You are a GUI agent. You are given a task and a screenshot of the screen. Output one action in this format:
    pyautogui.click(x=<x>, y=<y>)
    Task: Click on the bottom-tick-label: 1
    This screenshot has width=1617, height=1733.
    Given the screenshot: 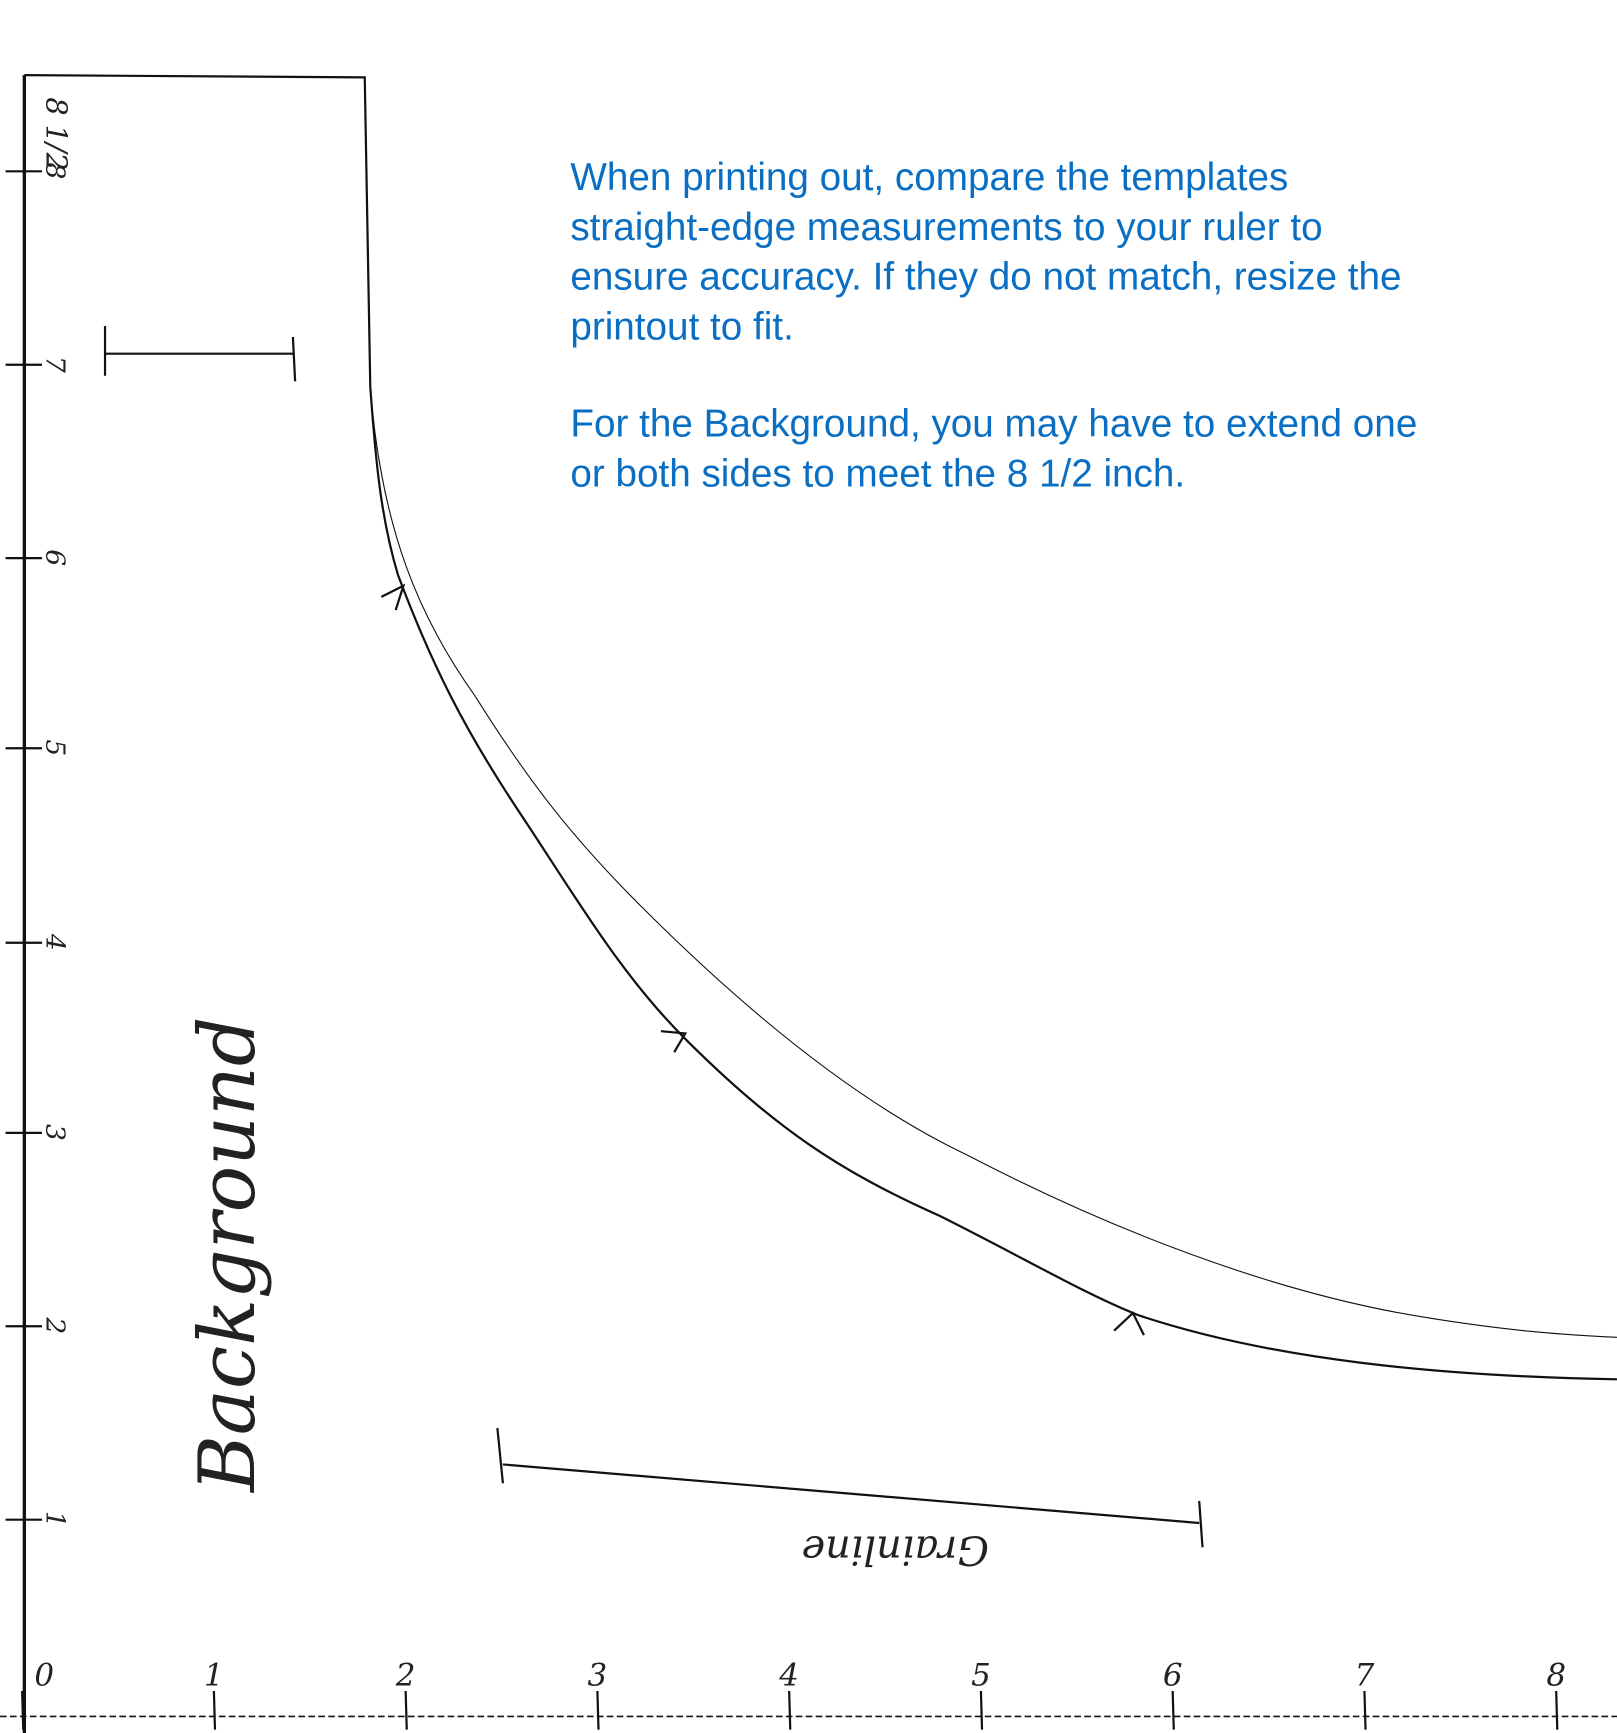 What is the action you would take?
    pyautogui.click(x=214, y=1675)
    